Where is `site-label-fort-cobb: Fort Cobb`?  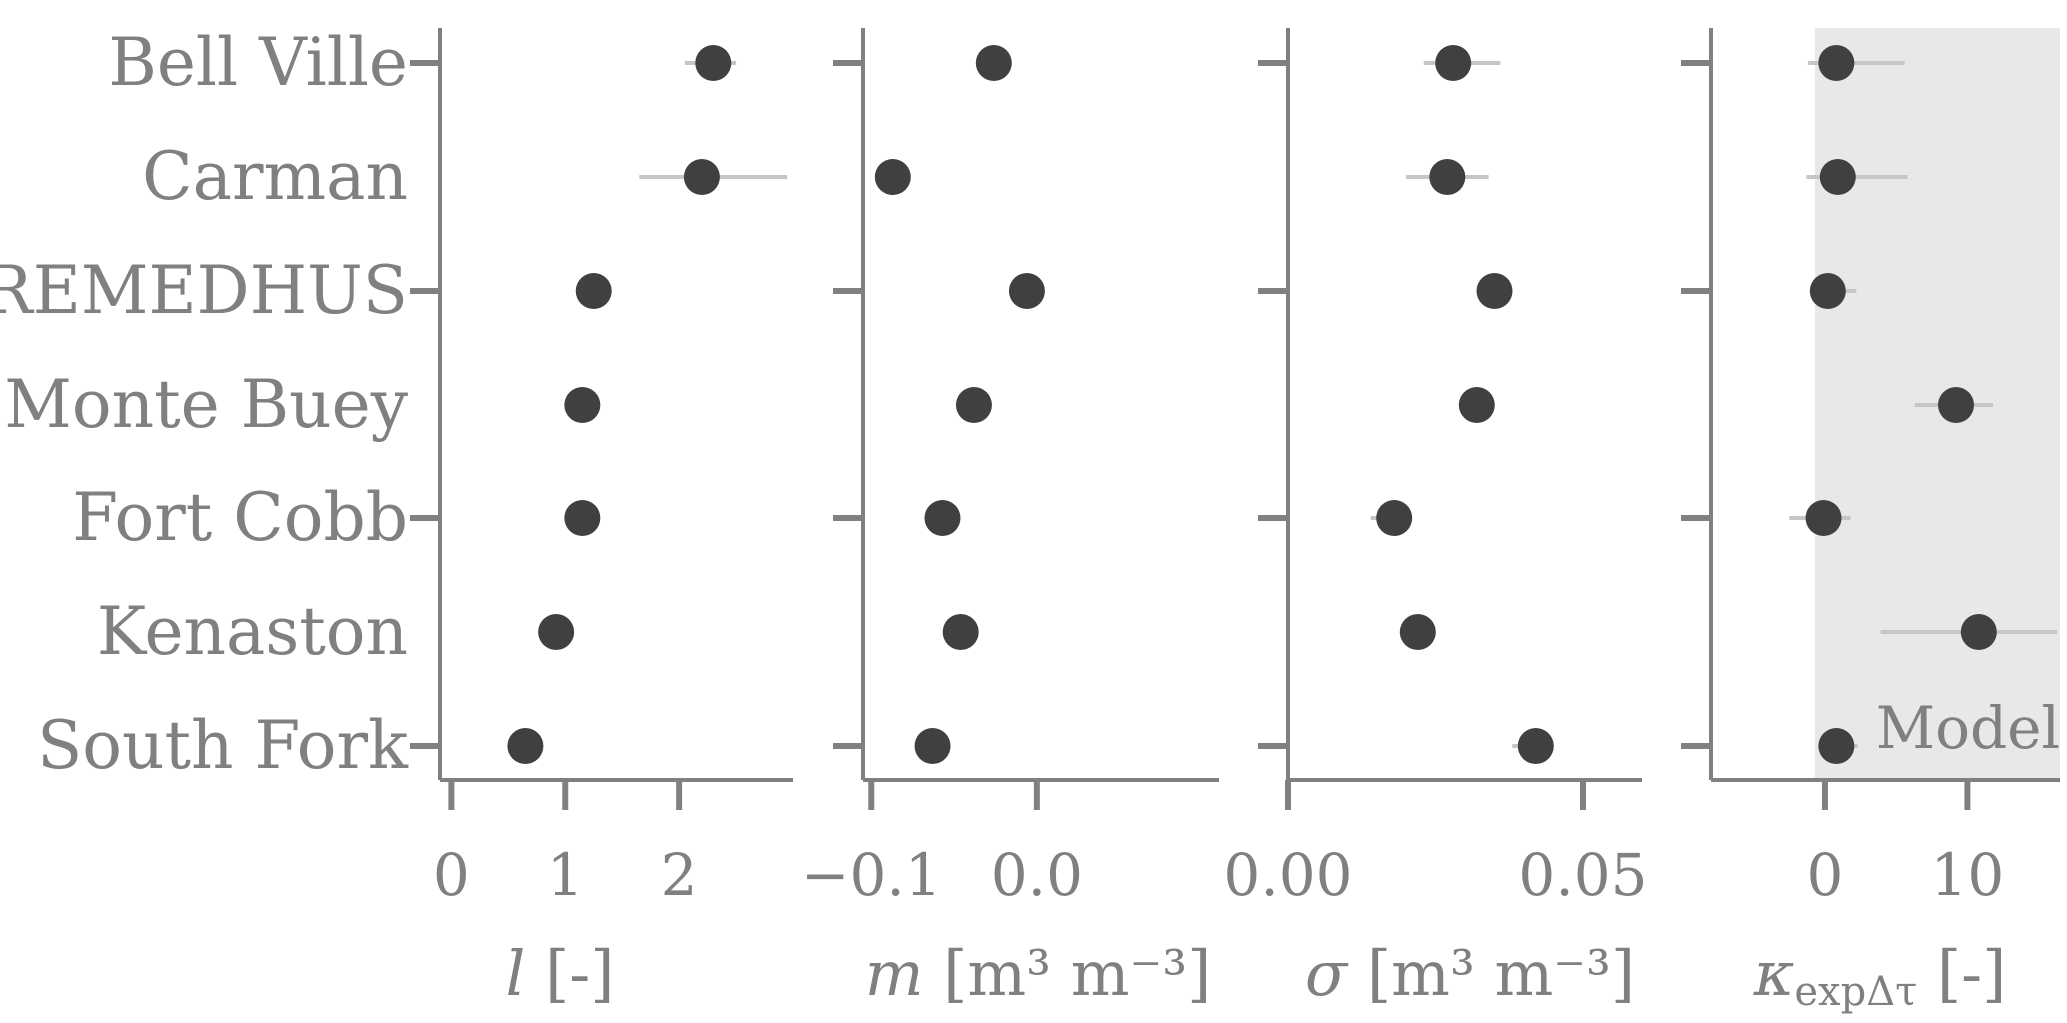 site-label-fort-cobb: Fort Cobb is located at coordinates (240, 517).